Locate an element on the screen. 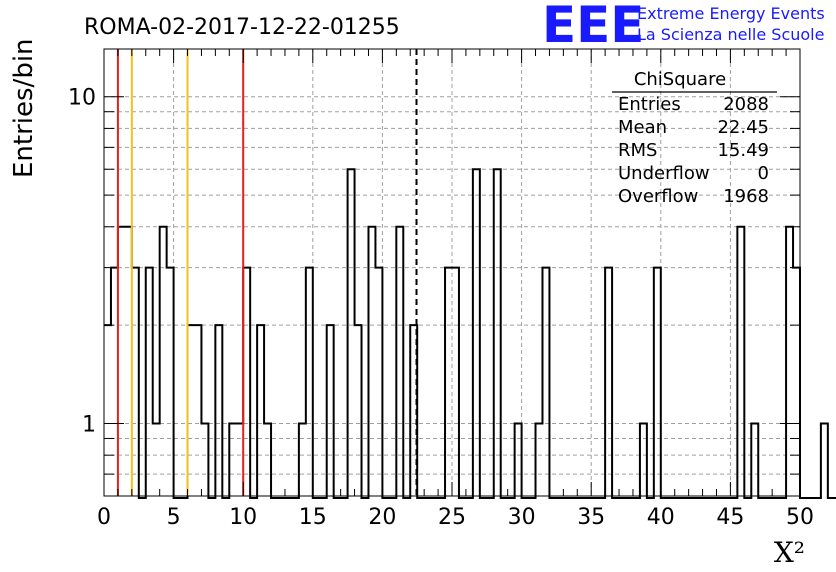  stats-label: Underflow is located at coordinates (664, 173).